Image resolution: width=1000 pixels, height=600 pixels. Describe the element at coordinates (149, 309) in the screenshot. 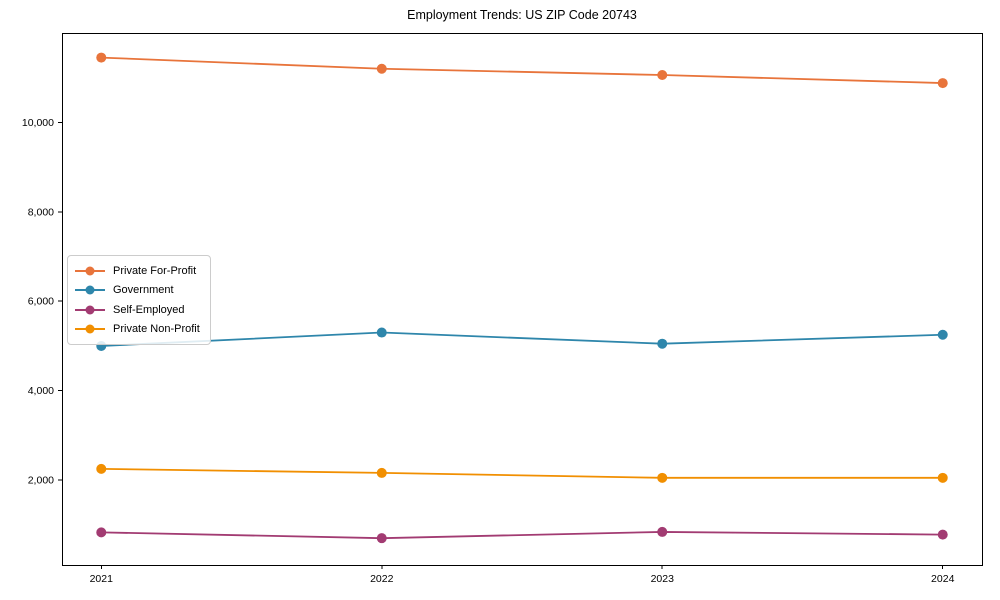

I see `legend-label: Self-Employed` at that location.